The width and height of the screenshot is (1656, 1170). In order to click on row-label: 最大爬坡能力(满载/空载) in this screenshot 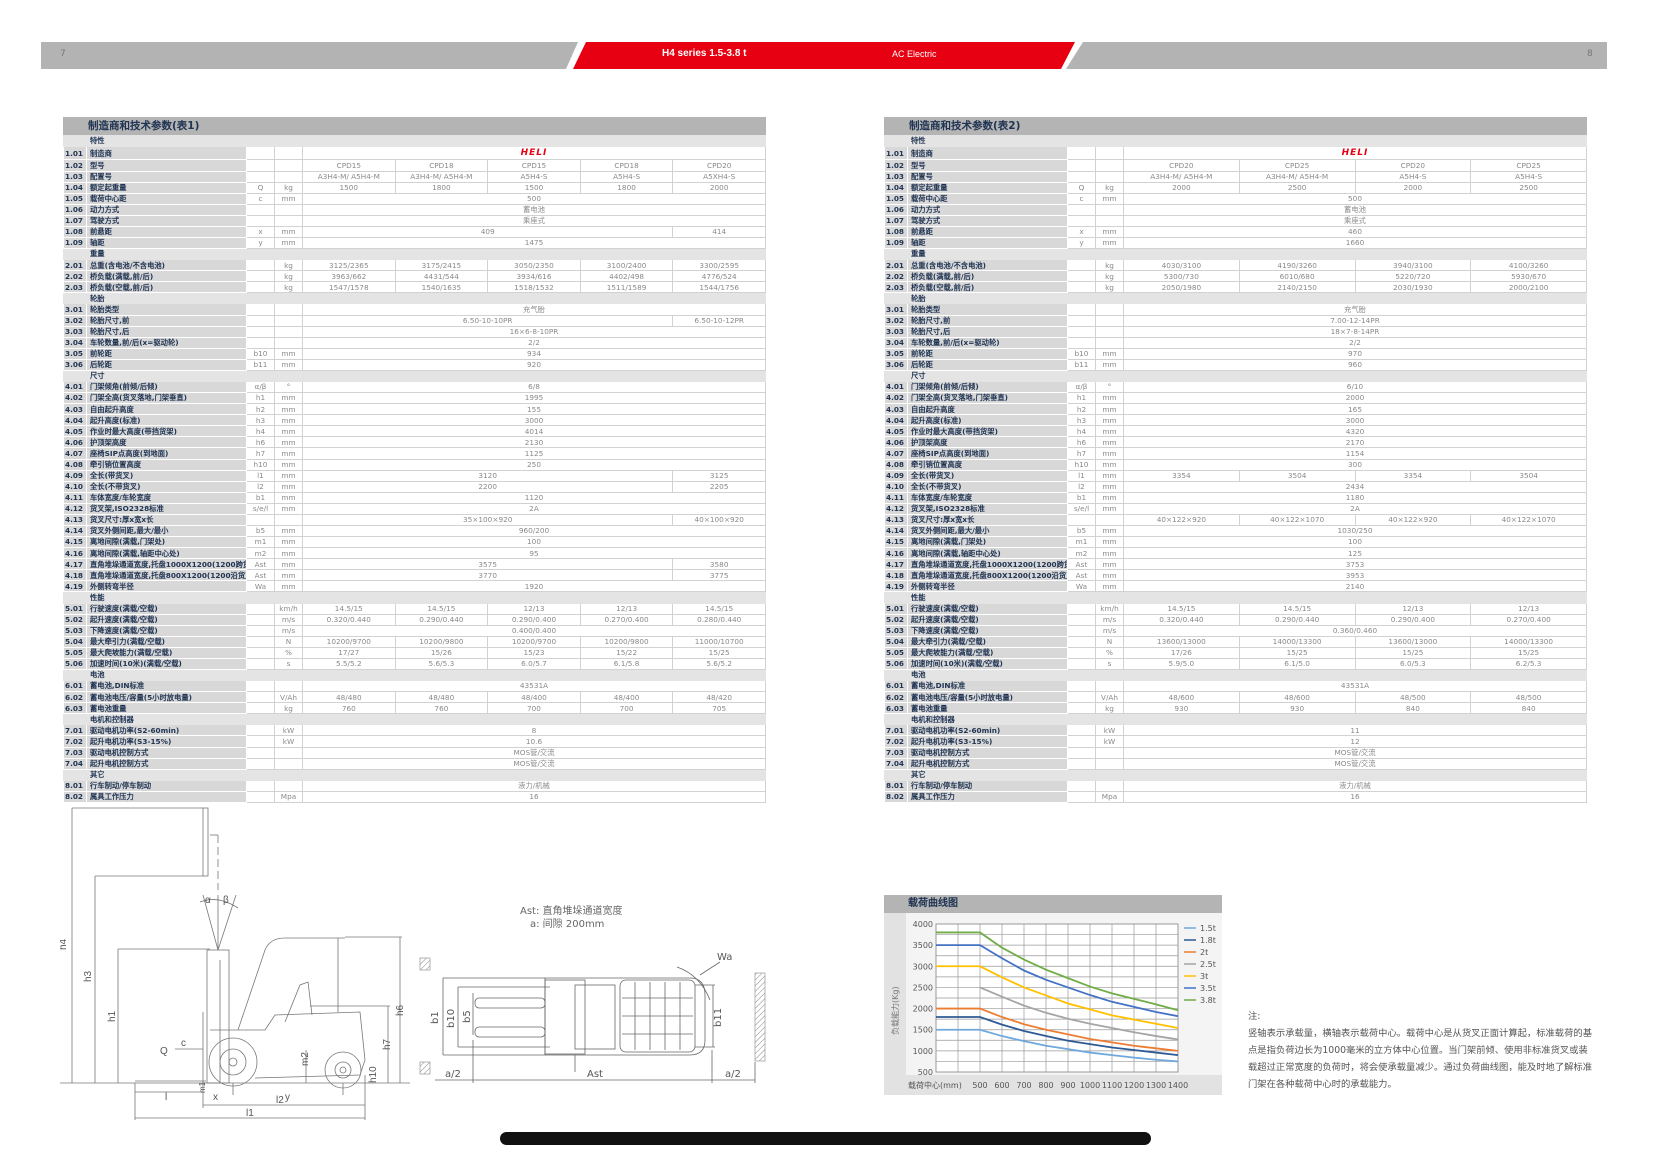, I will do `click(166, 652)`.